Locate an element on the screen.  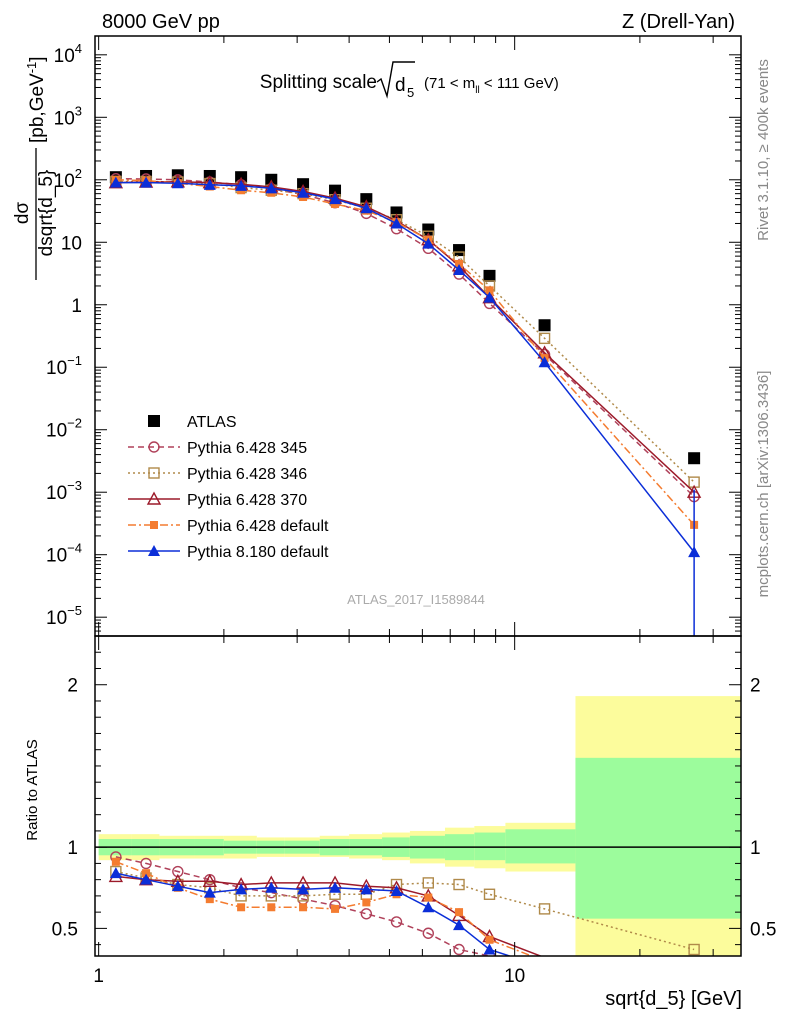
ylabel-unit-text: [pb,GeV is located at coordinates (37, 108).